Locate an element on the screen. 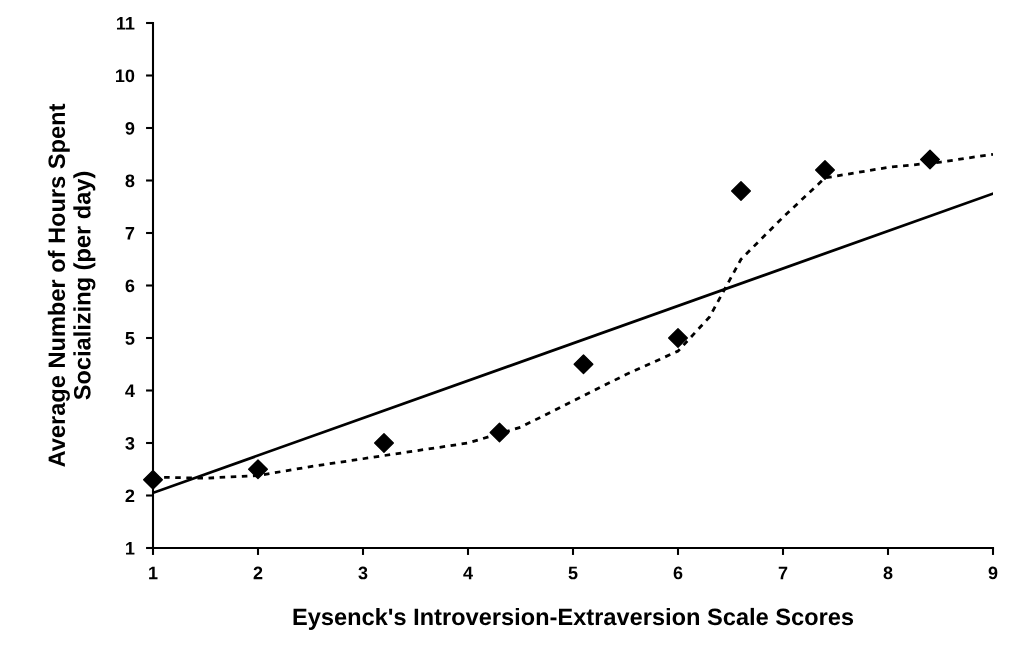 This screenshot has width=1011, height=654. y-tick-label: 1 is located at coordinates (130, 548).